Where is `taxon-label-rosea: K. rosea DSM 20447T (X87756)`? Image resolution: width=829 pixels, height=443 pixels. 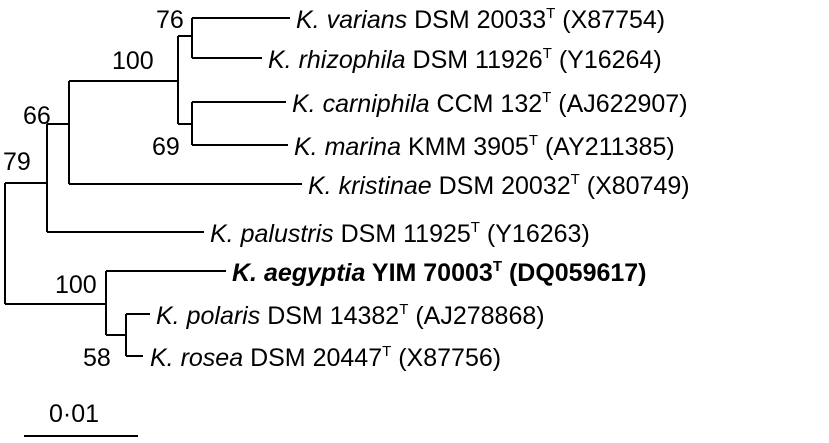
taxon-label-rosea: K. rosea DSM 20447T (X87756) is located at coordinates (325, 357).